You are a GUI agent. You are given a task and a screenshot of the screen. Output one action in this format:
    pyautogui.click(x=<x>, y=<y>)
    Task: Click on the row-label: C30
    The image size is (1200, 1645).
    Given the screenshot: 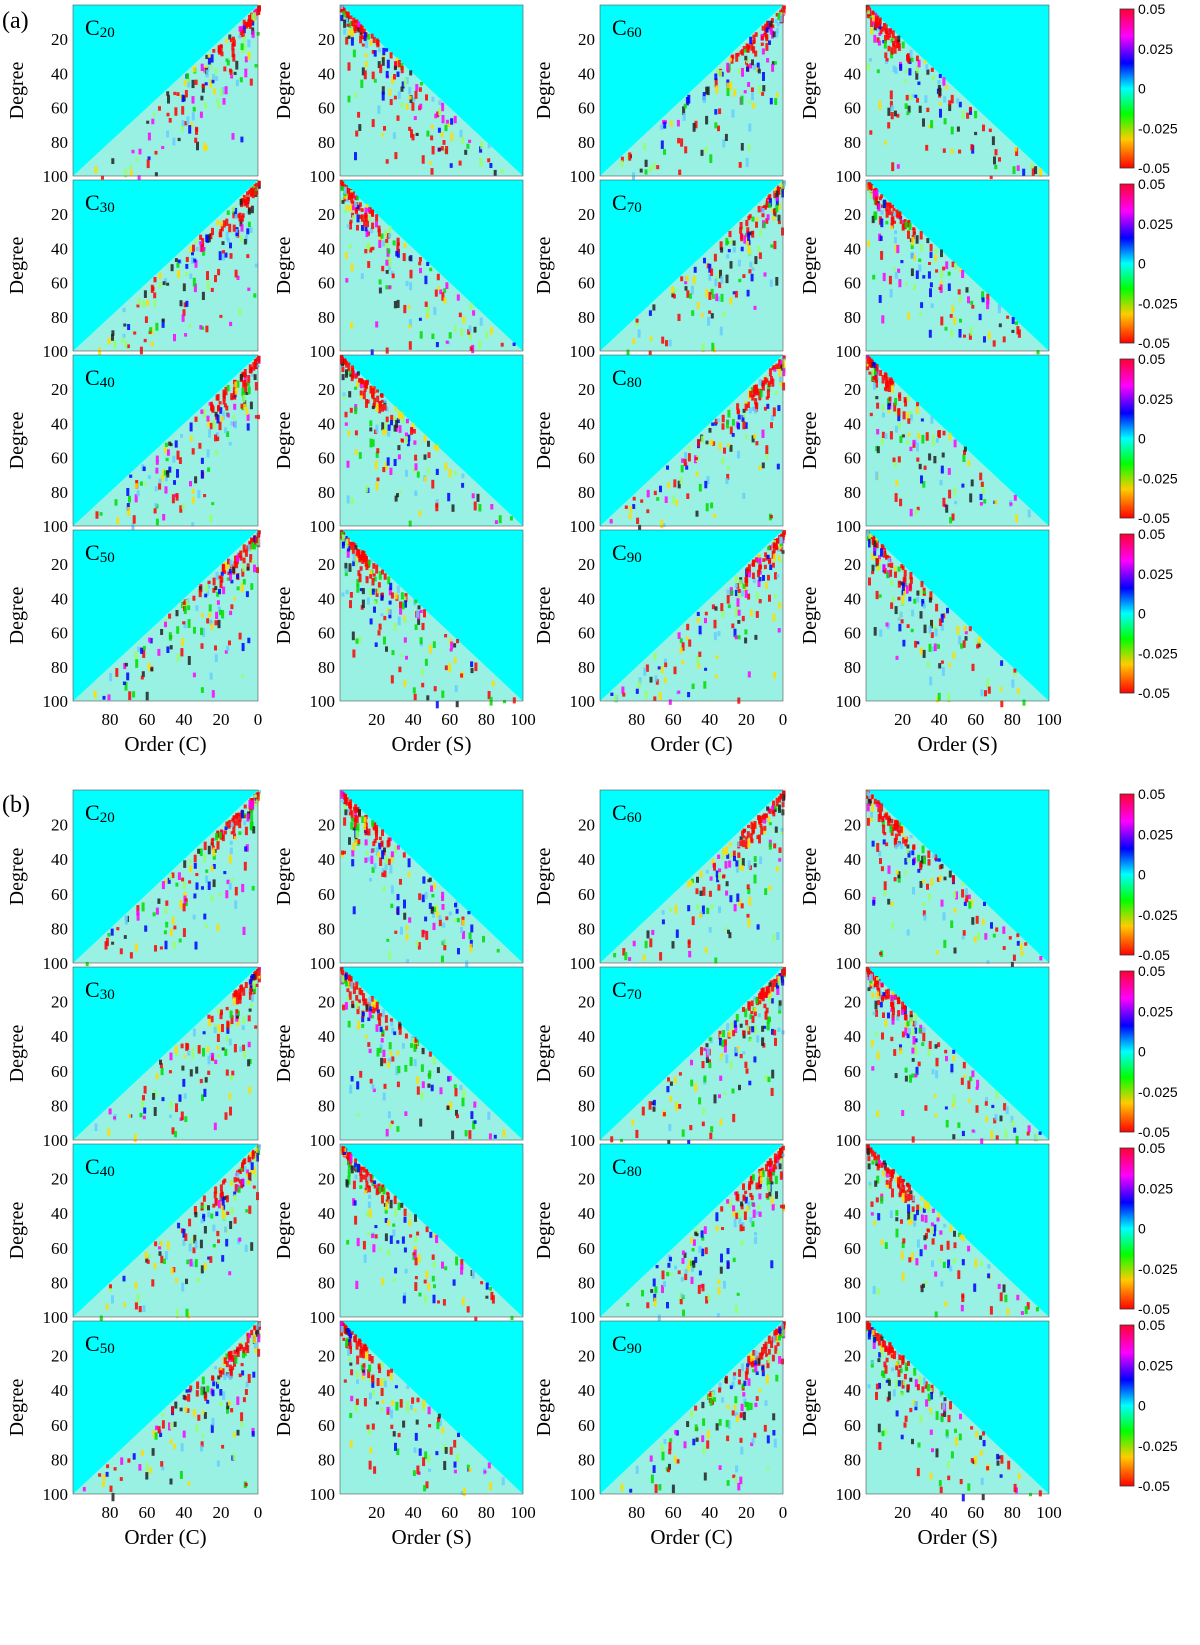 What is the action you would take?
    pyautogui.click(x=100, y=990)
    